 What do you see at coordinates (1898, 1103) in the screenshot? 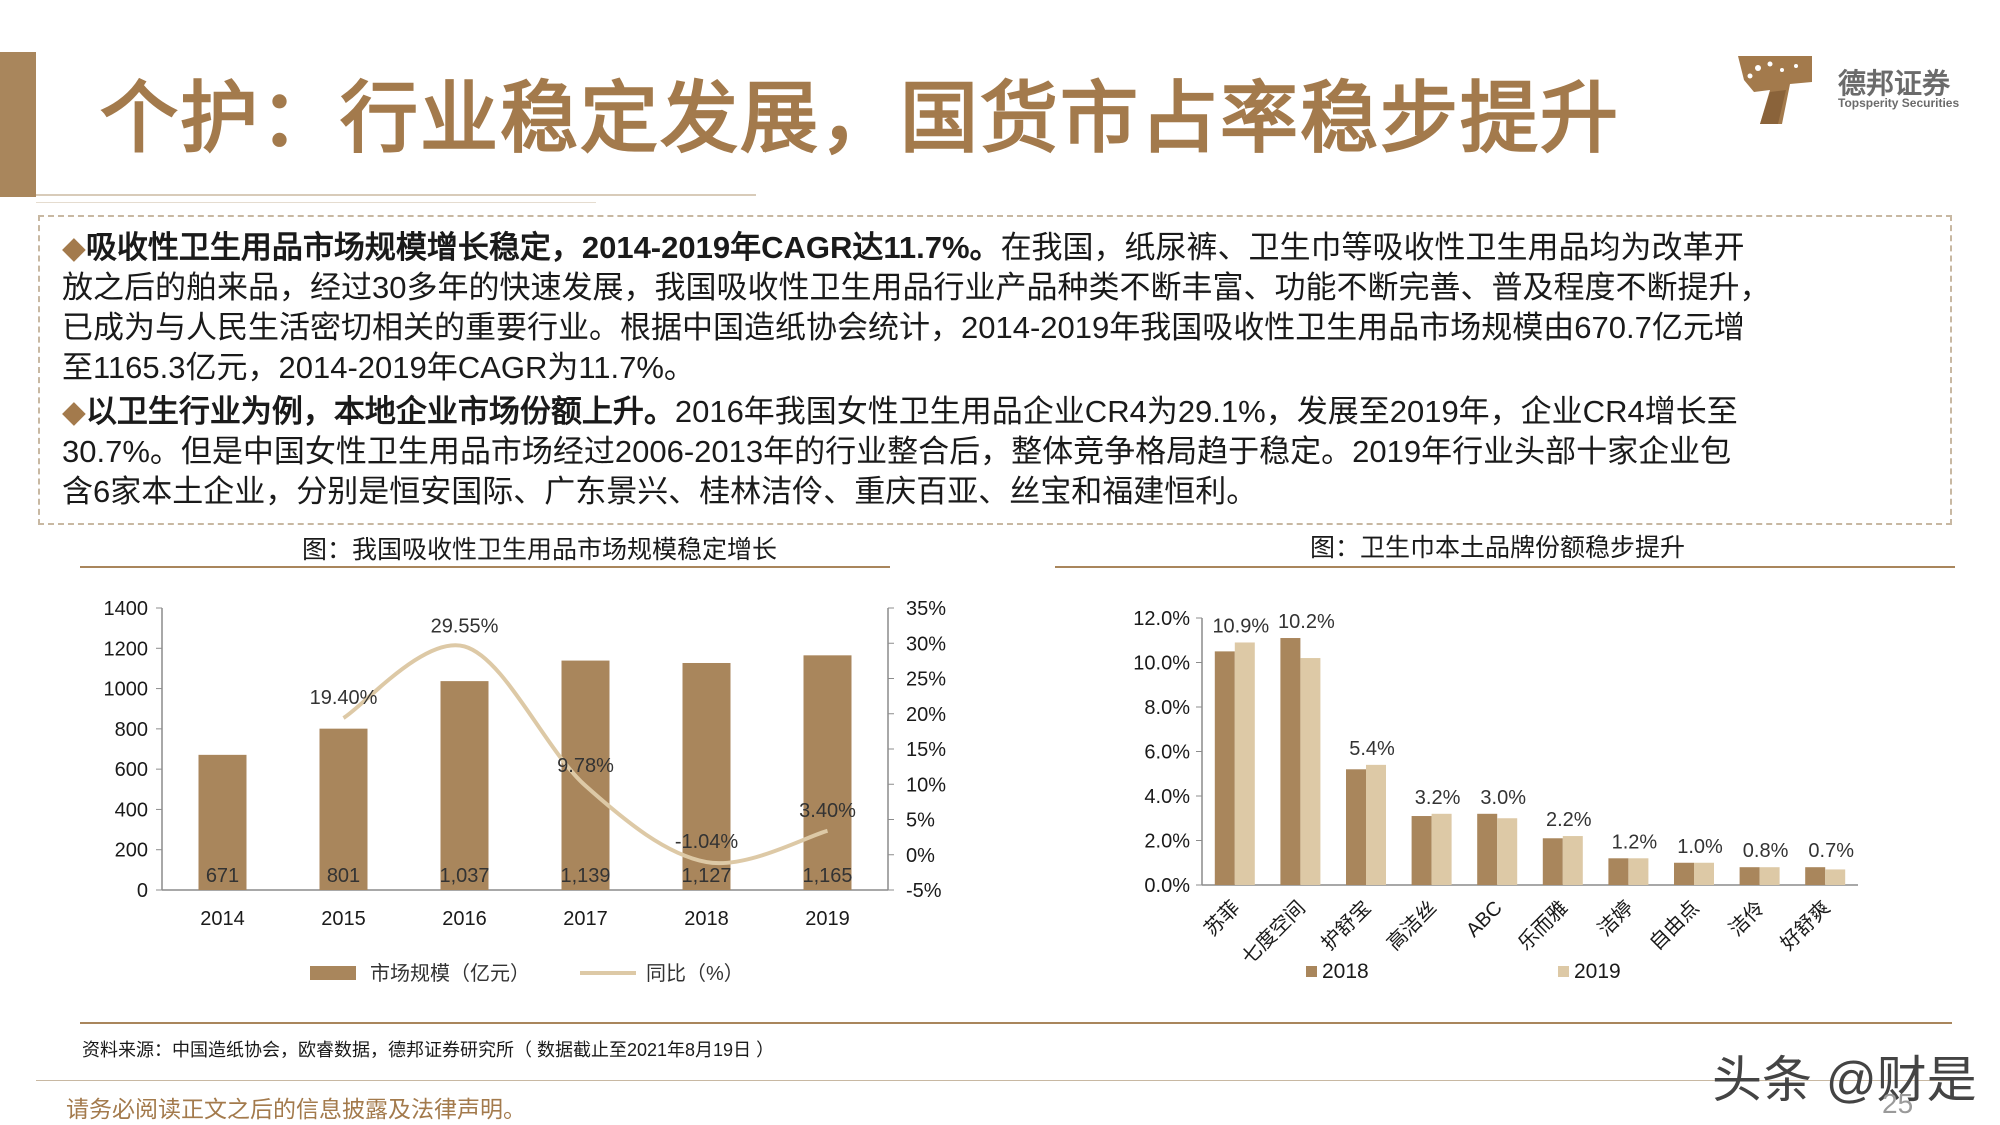
I see `page-number: 25` at bounding box center [1898, 1103].